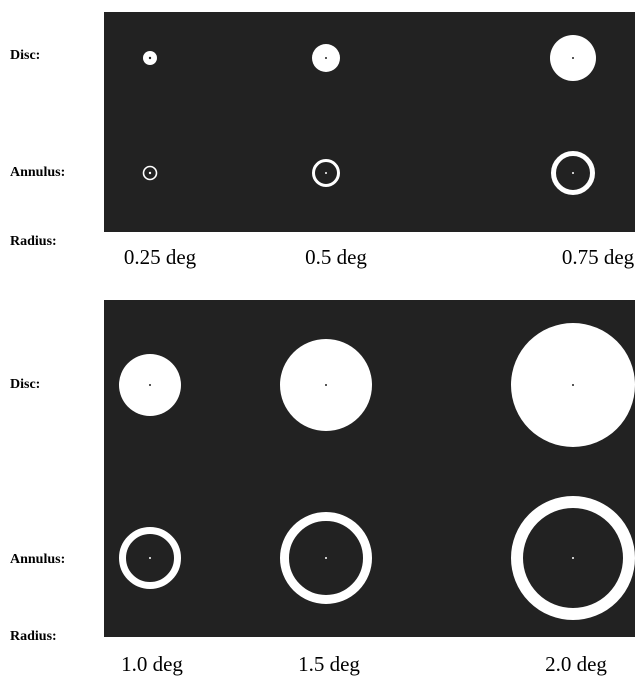 The image size is (635, 679). Describe the element at coordinates (598, 257) in the screenshot. I see `radius-value: 0.75 deg` at that location.